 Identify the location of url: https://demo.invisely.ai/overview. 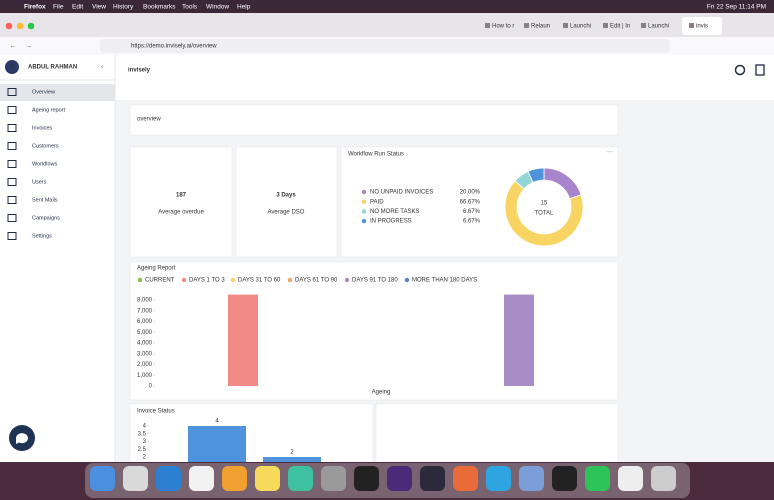
(174, 47).